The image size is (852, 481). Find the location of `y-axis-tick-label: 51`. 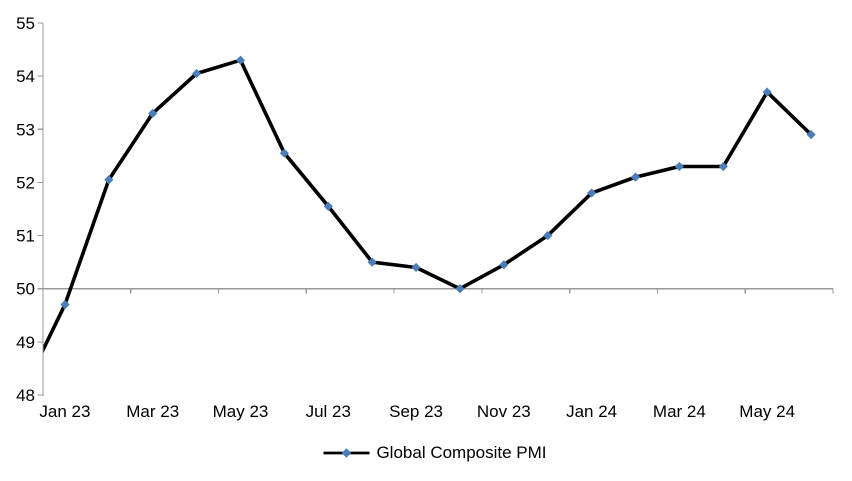

y-axis-tick-label: 51 is located at coordinates (25, 236).